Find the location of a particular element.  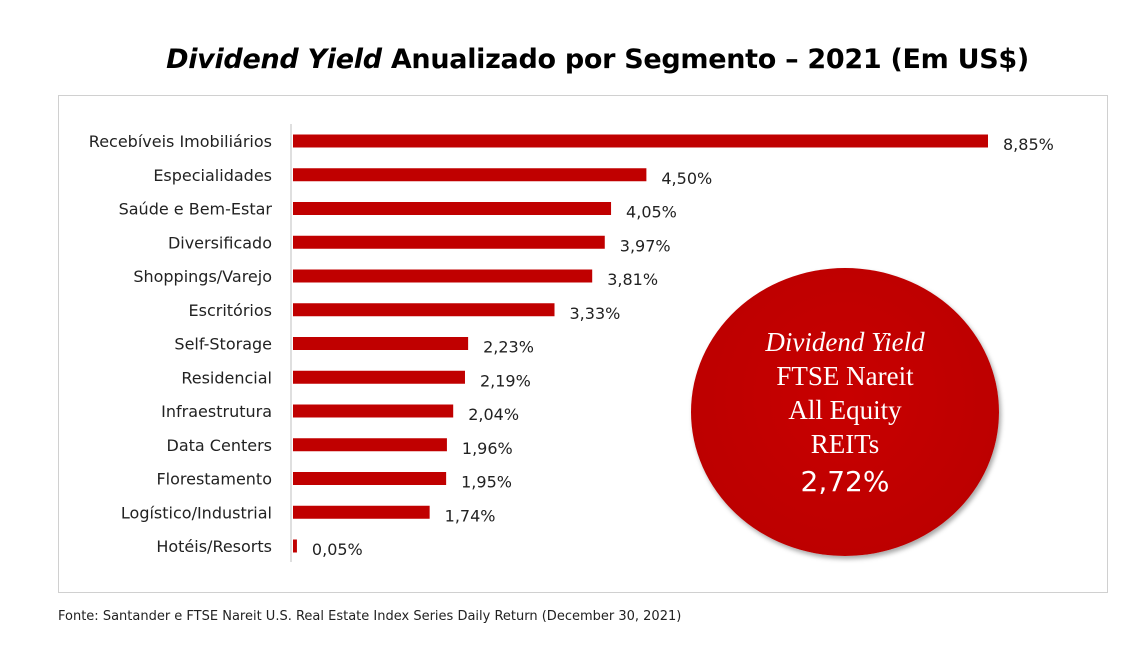

category-label: Shoppings/Varejo is located at coordinates (202, 276).